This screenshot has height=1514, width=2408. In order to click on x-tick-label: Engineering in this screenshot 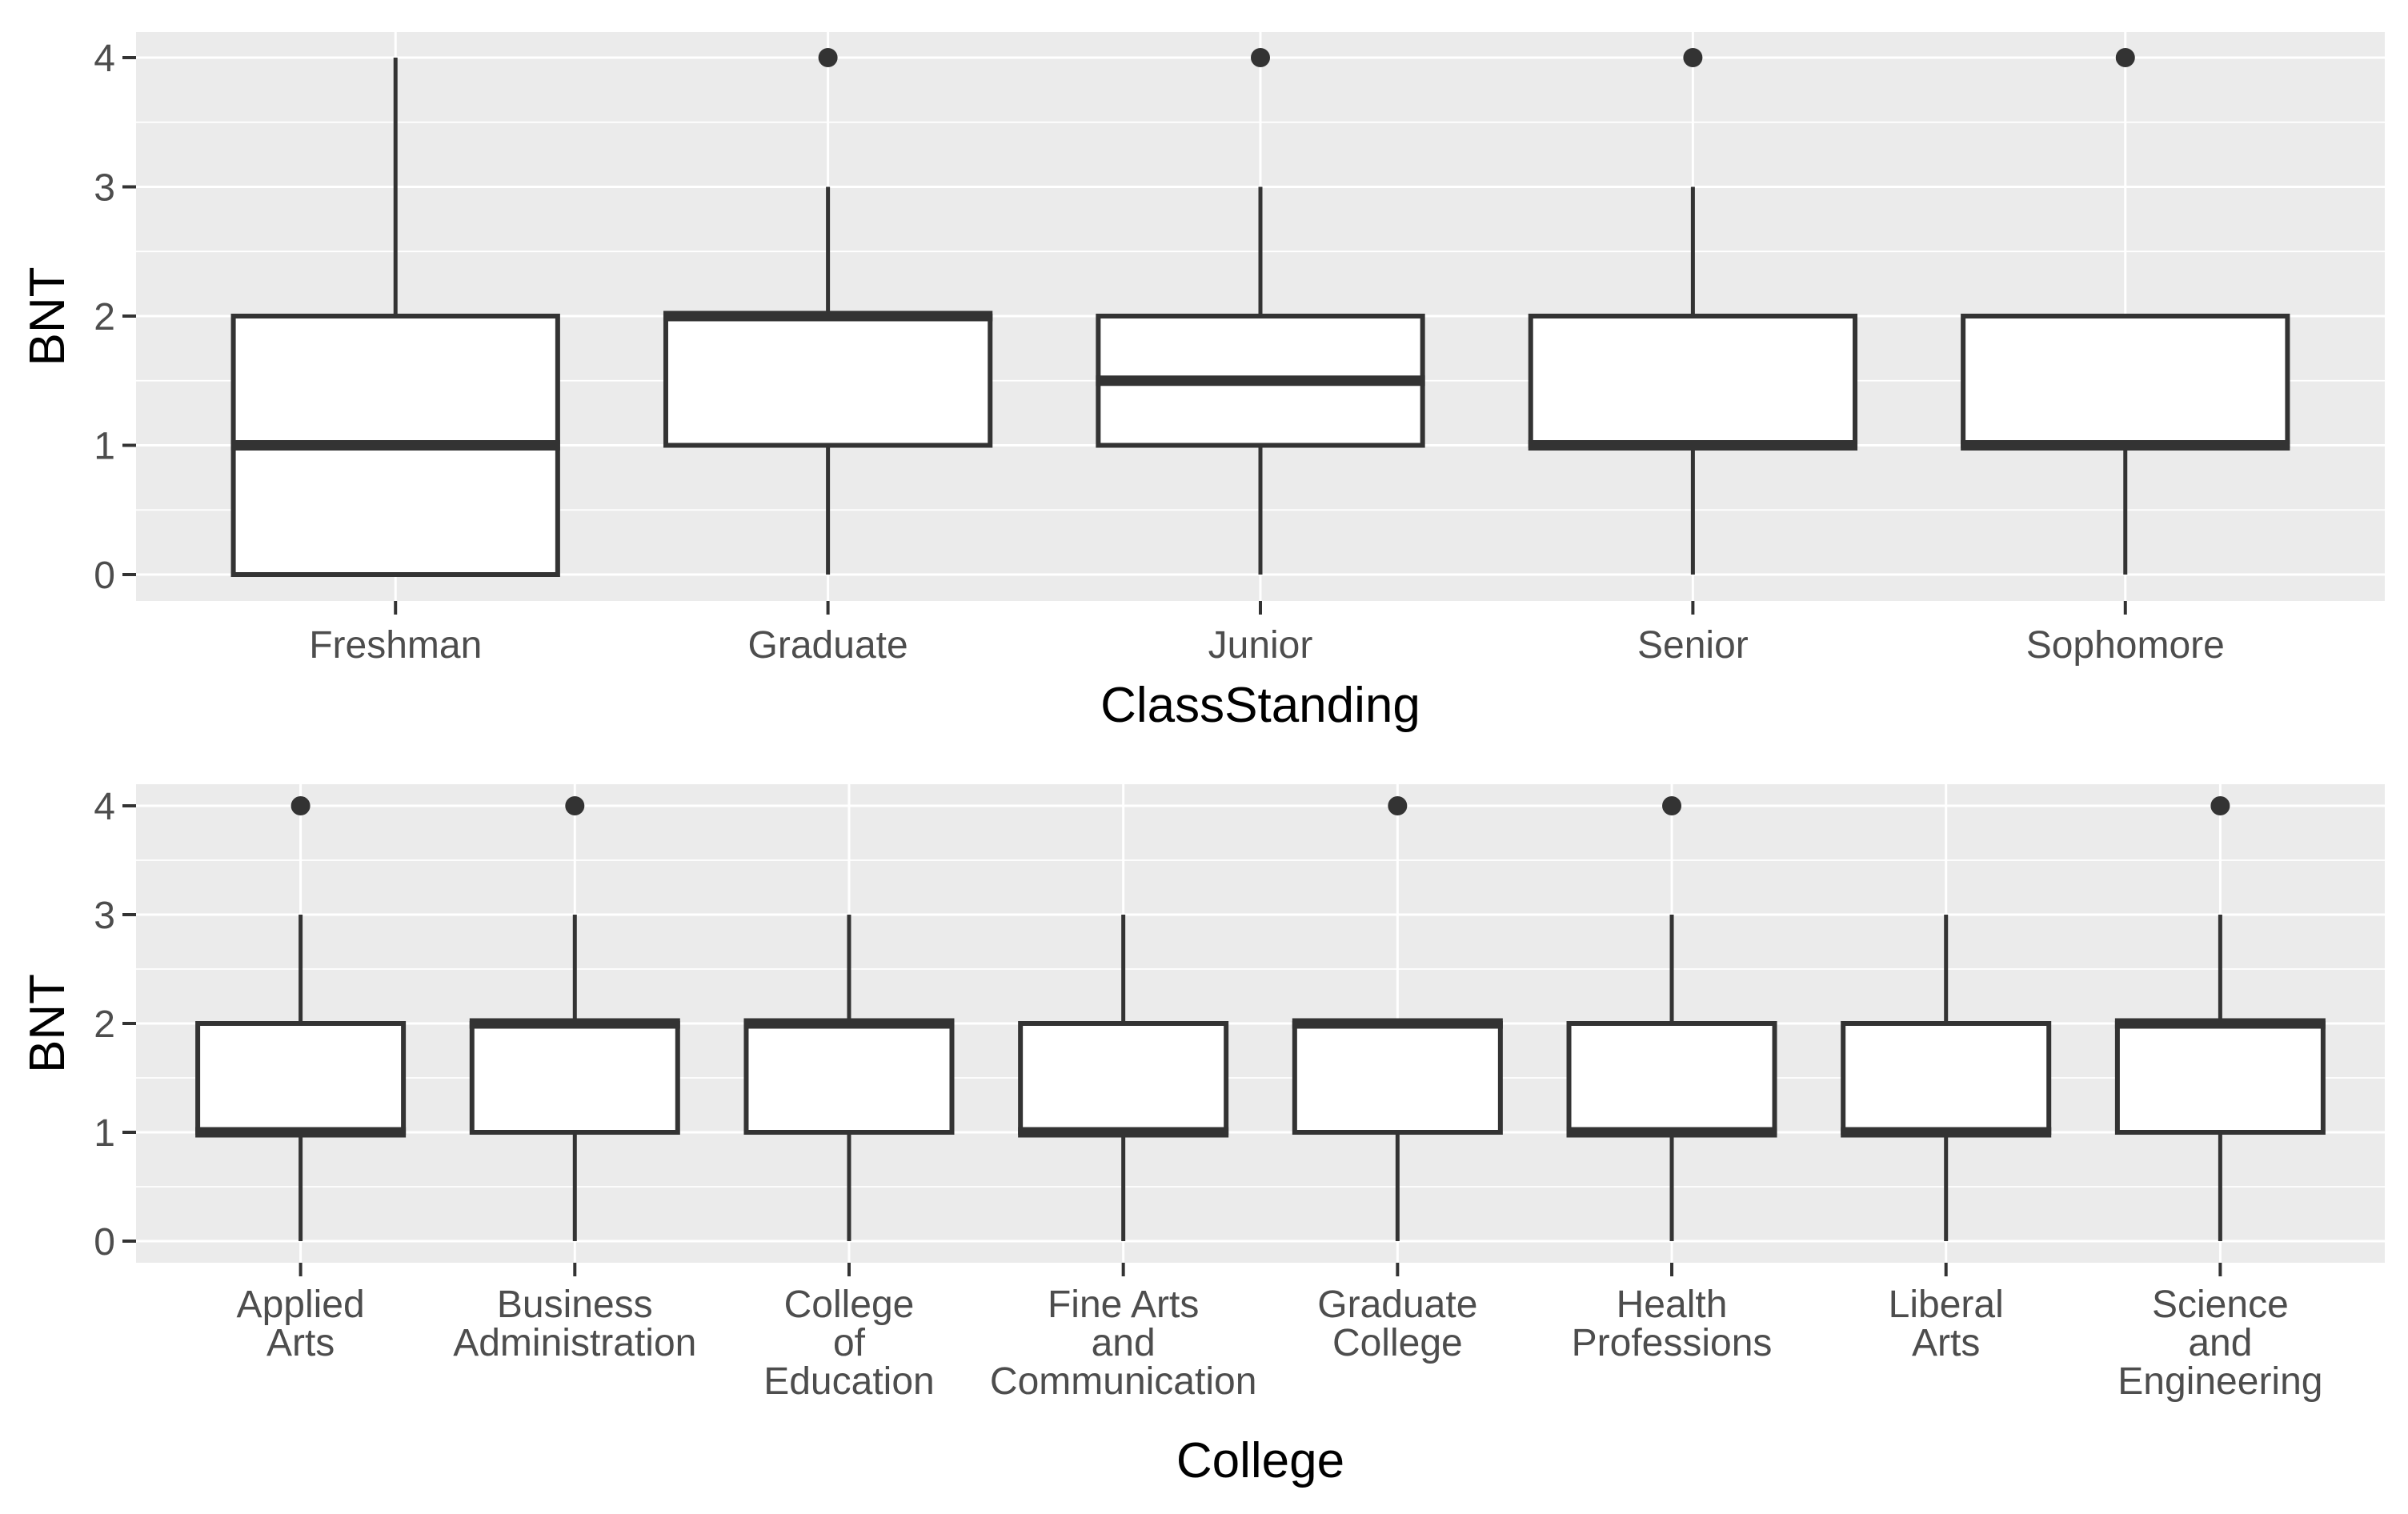, I will do `click(2220, 1381)`.